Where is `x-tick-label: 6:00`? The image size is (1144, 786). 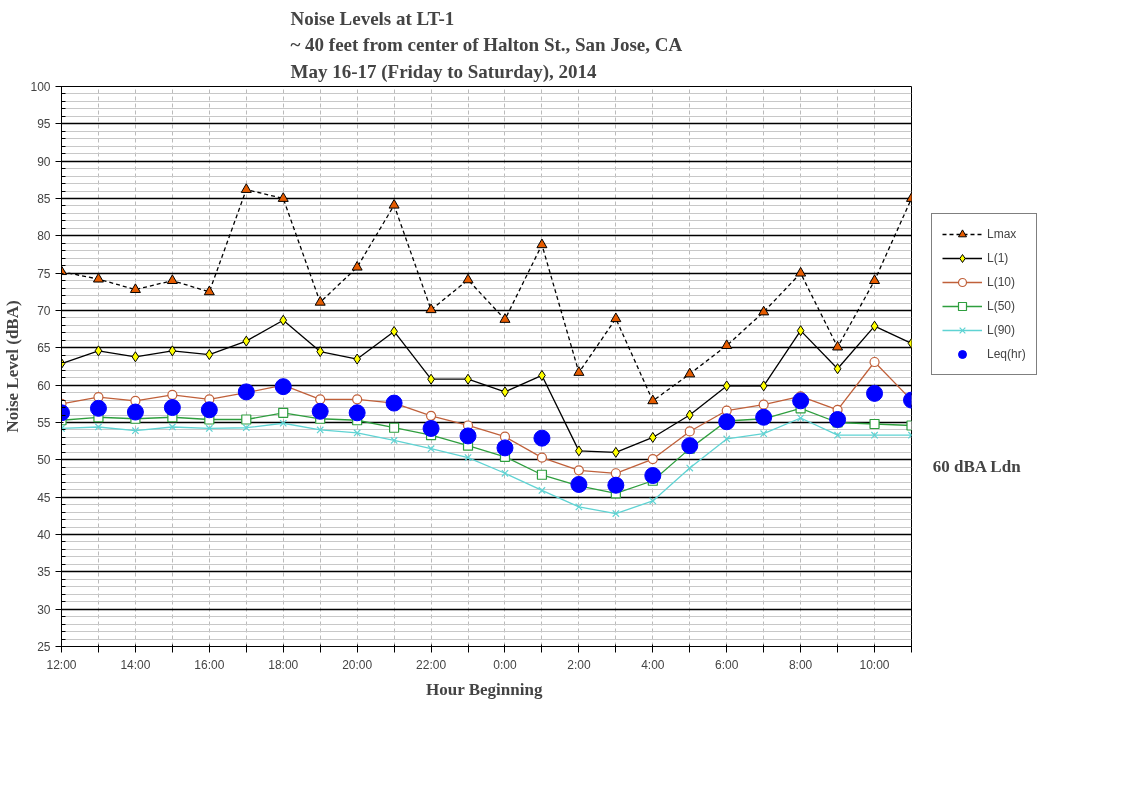
x-tick-label: 6:00 is located at coordinates (727, 664).